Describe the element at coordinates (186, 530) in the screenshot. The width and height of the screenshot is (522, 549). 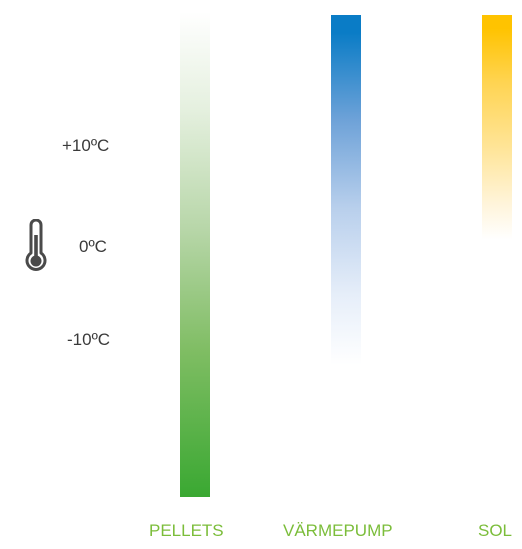
I see `category-label-pellets: PELLETS` at that location.